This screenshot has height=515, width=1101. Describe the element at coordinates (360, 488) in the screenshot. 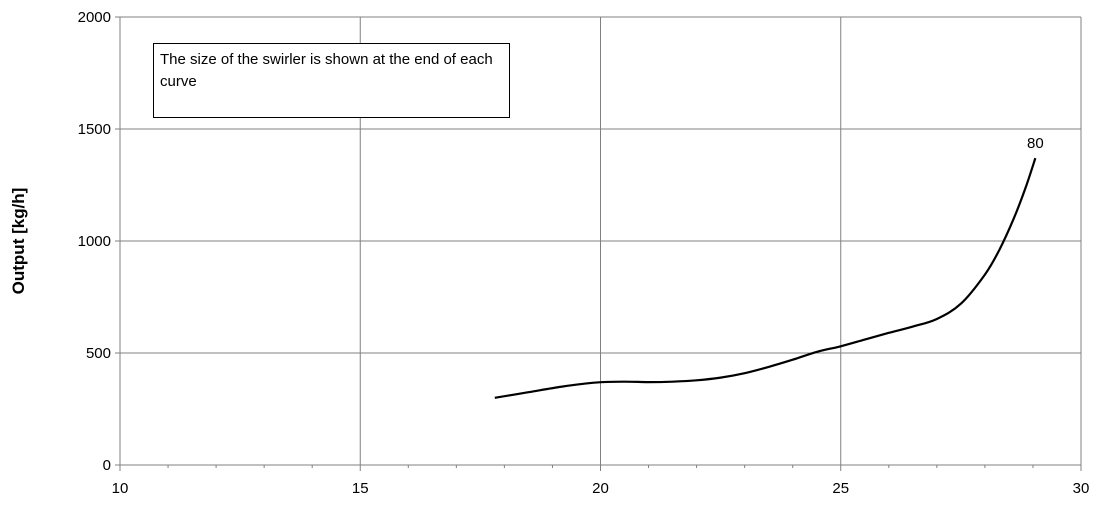

I see `x-tick-label: 15` at that location.